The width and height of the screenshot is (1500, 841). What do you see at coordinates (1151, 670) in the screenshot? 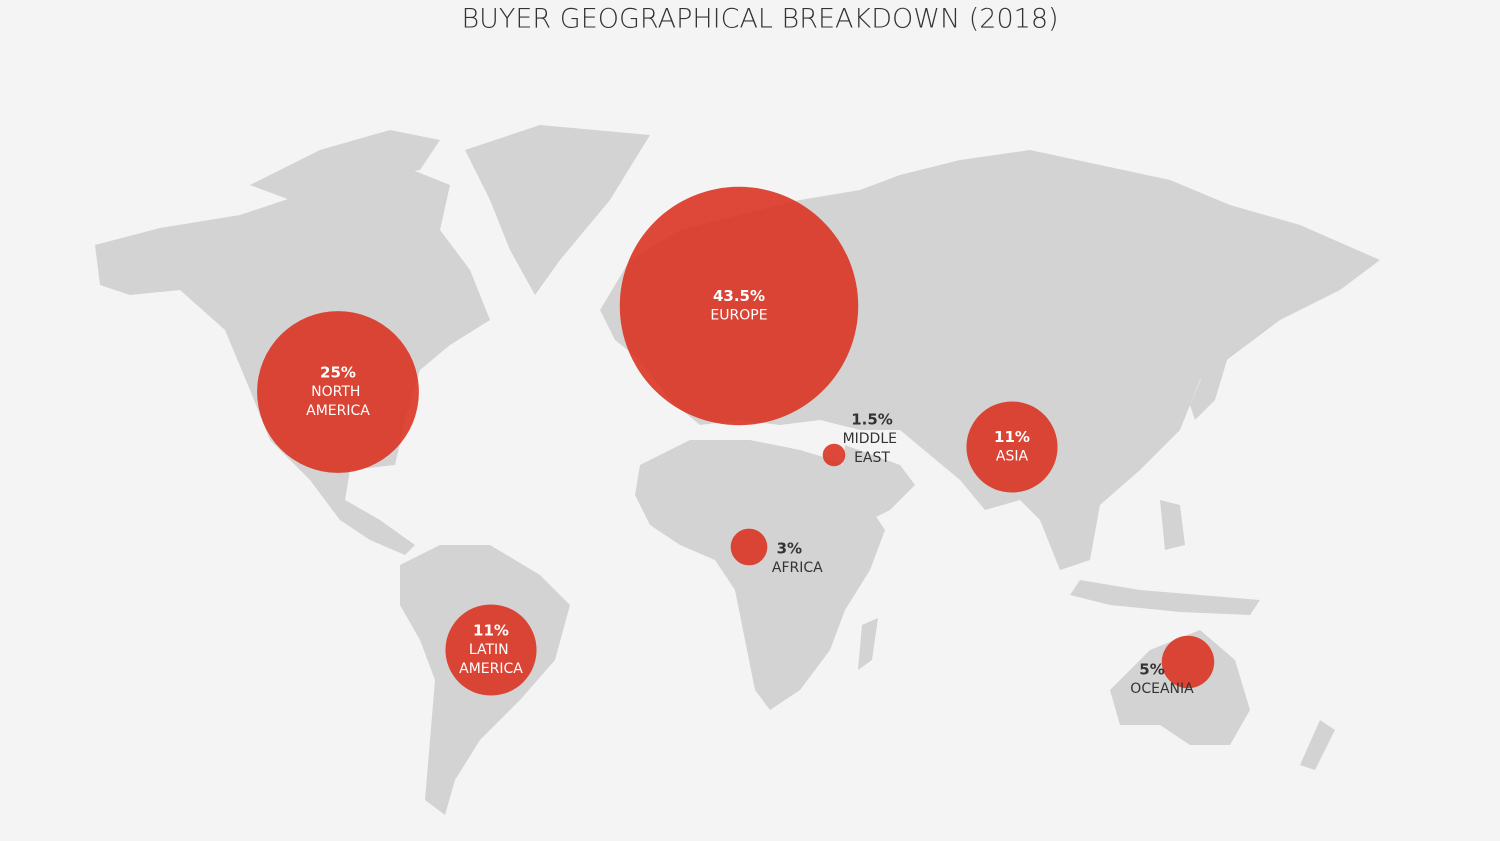
I see `value-label: 5%` at bounding box center [1151, 670].